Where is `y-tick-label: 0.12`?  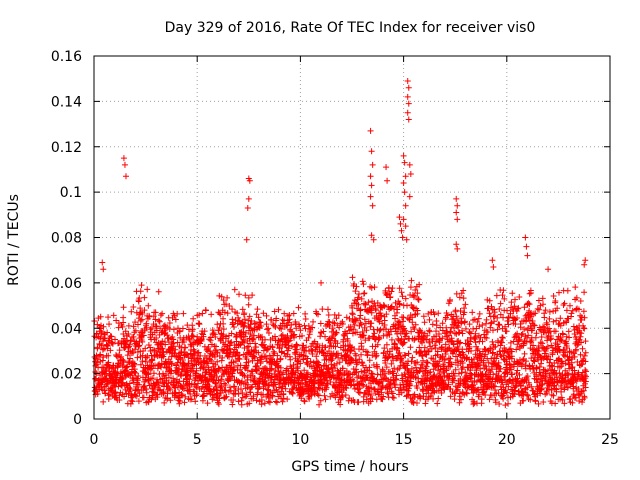 y-tick-label: 0.12 is located at coordinates (66, 148).